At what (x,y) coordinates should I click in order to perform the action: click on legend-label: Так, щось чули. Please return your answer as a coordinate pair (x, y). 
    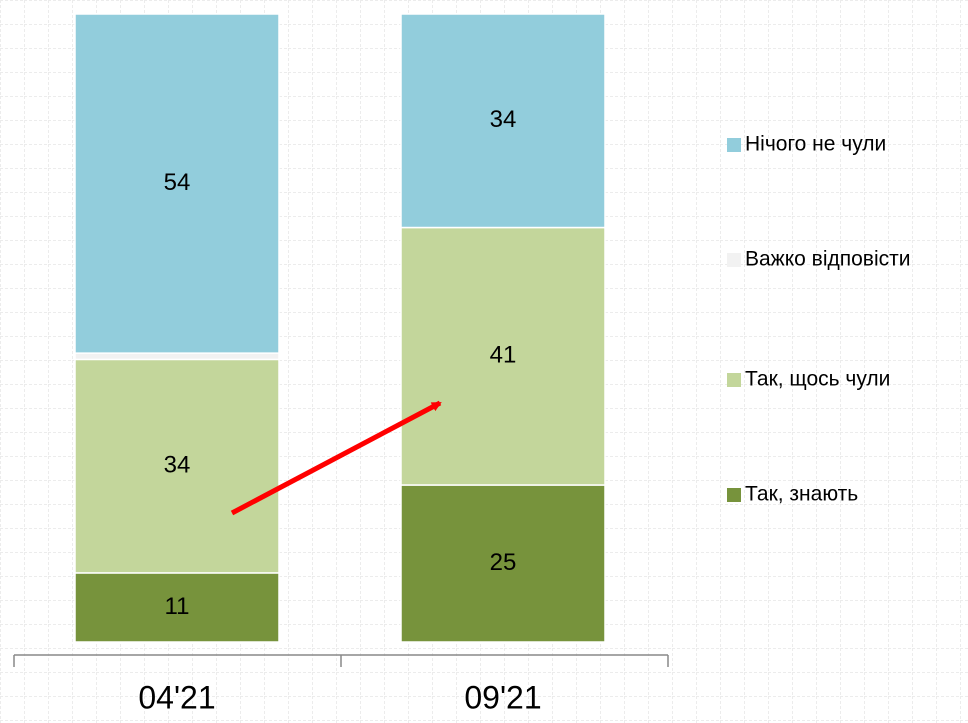
    Looking at the image, I should click on (817, 379).